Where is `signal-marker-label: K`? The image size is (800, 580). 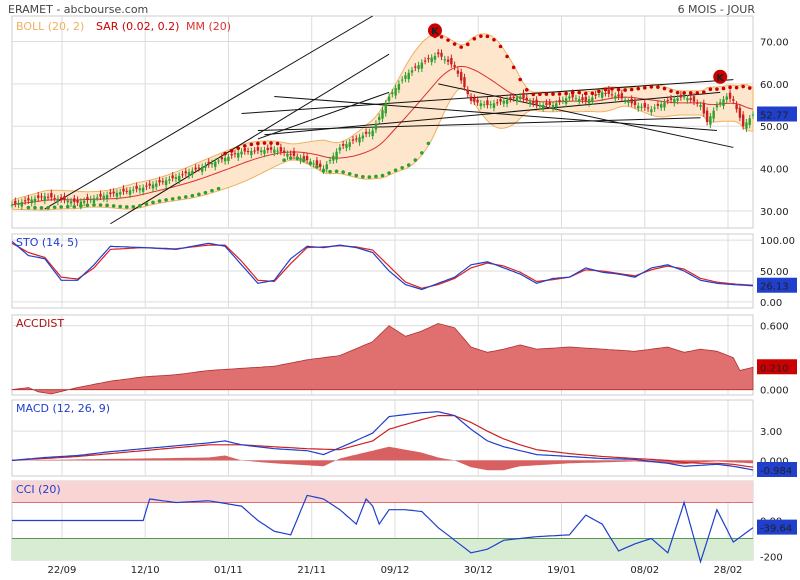
signal-marker-label: K is located at coordinates (435, 31).